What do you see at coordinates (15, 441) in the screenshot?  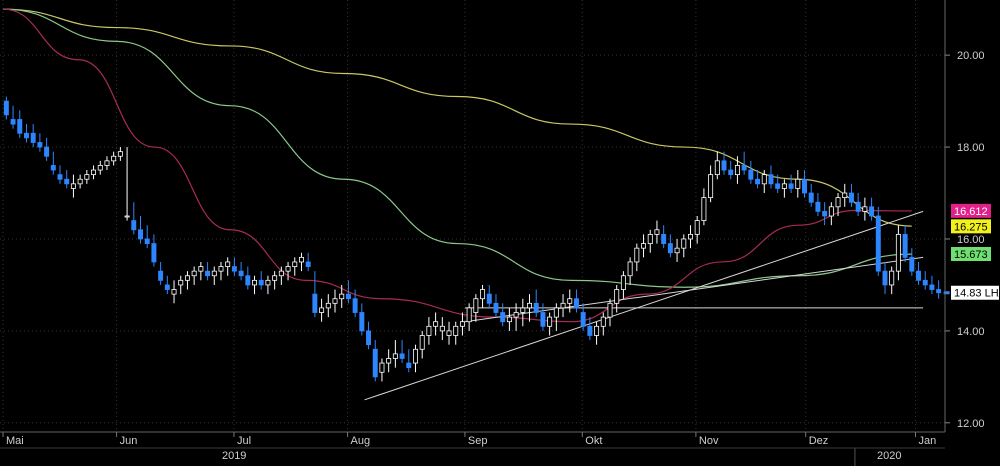 I see `month-label: Mai` at bounding box center [15, 441].